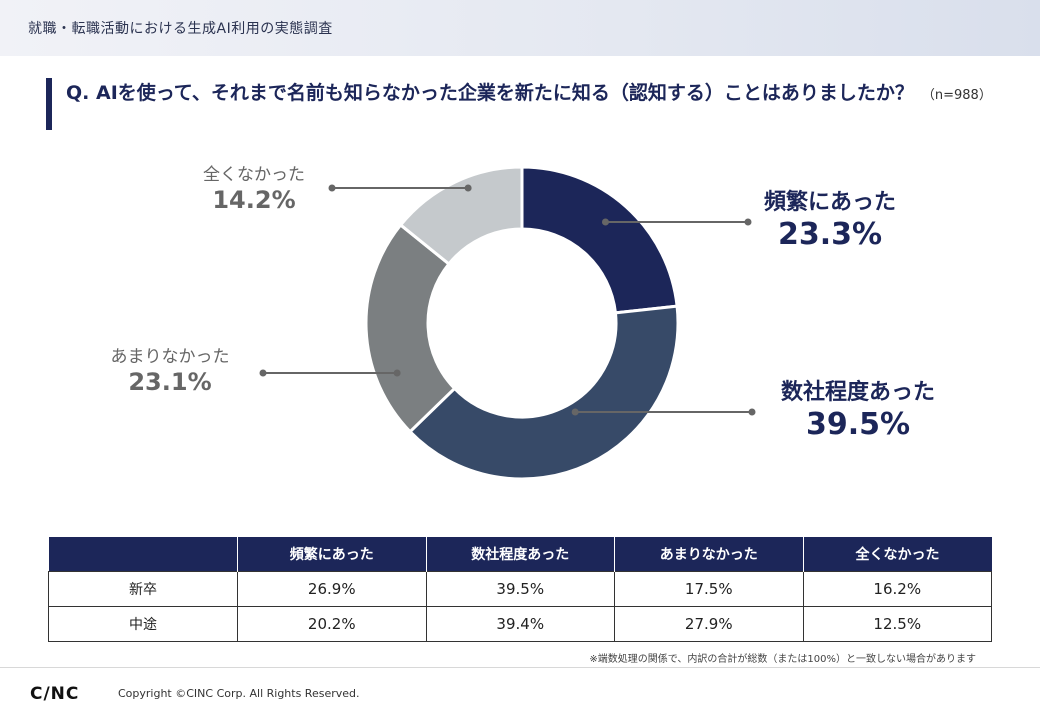 Image resolution: width=1040 pixels, height=720 pixels. I want to click on leader-several, so click(663, 412).